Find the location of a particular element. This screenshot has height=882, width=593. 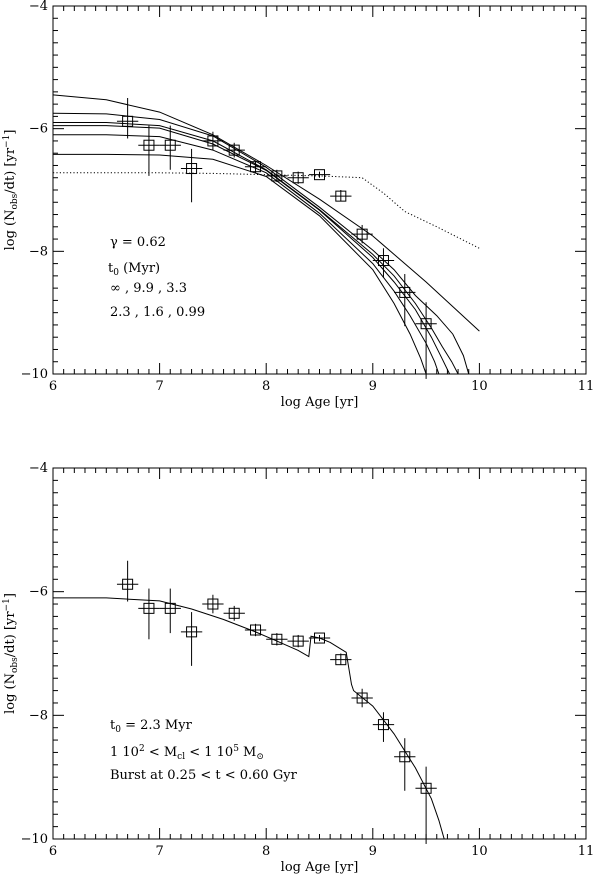

annotation: 1 102 < Mcl < 1 105 M⊙ is located at coordinates (187, 753).